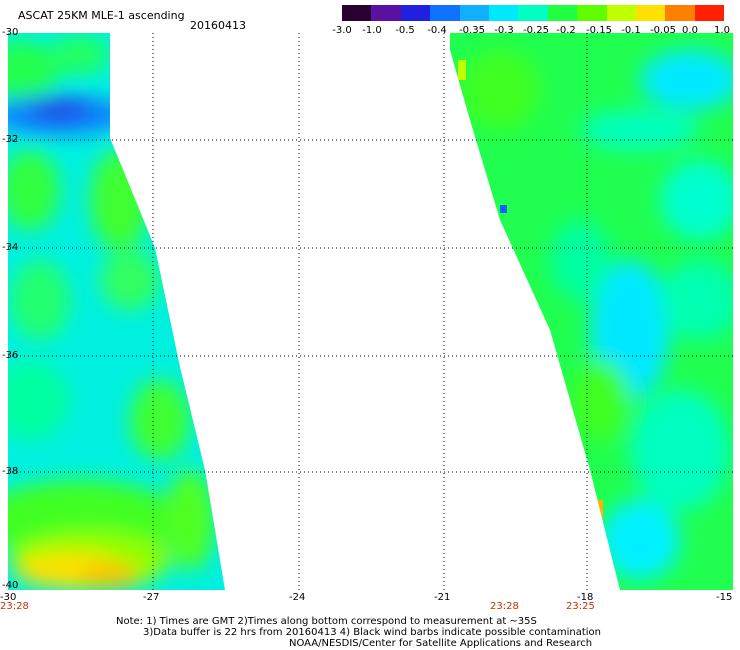  I want to click on y-tick-label: -36, so click(10, 355).